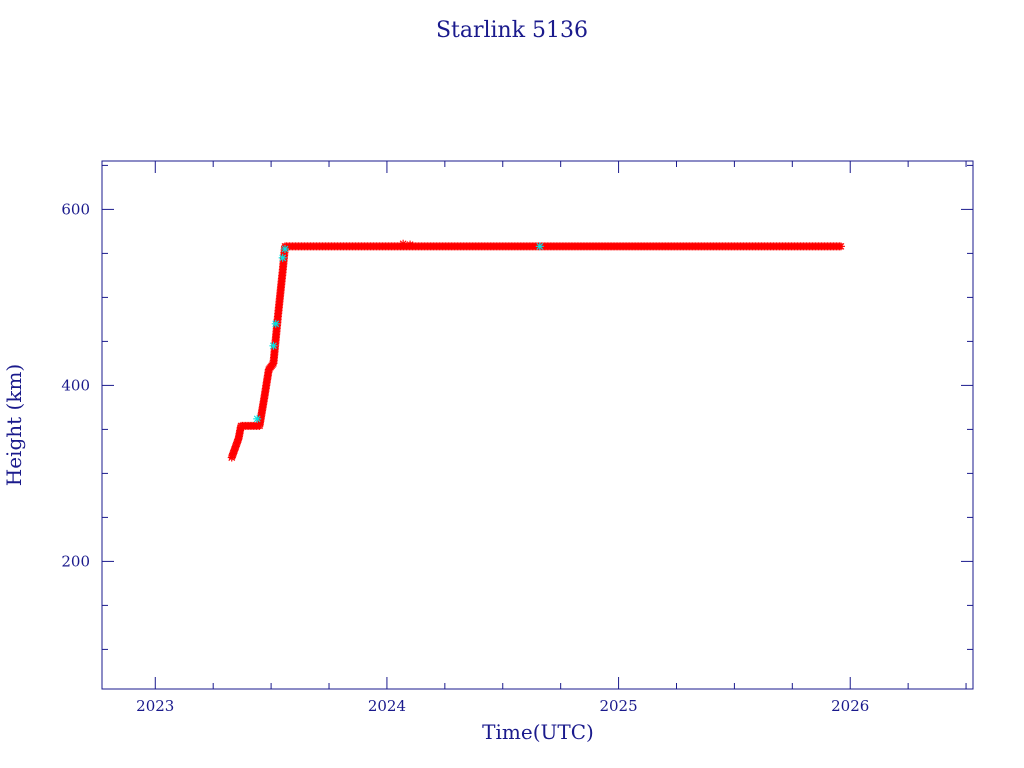  Describe the element at coordinates (75, 209) in the screenshot. I see `y-tick-label-600: 600` at that location.